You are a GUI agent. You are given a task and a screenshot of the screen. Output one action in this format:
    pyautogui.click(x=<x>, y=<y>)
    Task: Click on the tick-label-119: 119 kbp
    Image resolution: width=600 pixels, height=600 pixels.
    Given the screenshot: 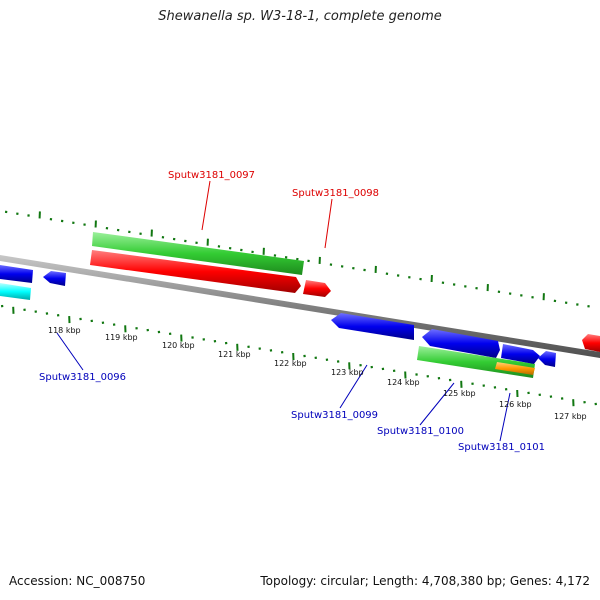 What is the action you would take?
    pyautogui.click(x=121, y=337)
    